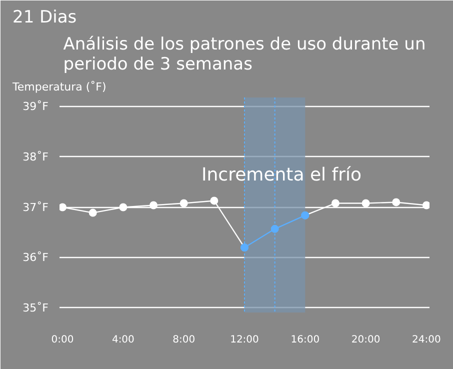 This screenshot has height=369, width=453. I want to click on x-tick-label: 8:00, so click(184, 340).